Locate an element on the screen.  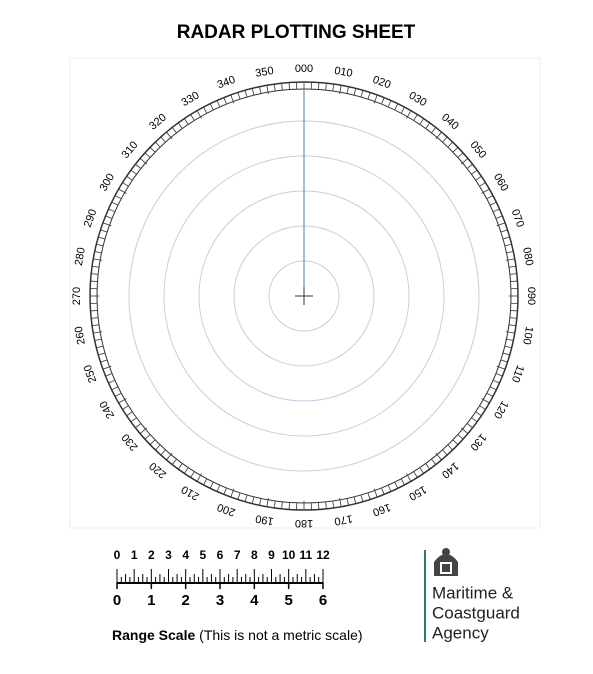
bearing-label: 220 is located at coordinates (158, 469).